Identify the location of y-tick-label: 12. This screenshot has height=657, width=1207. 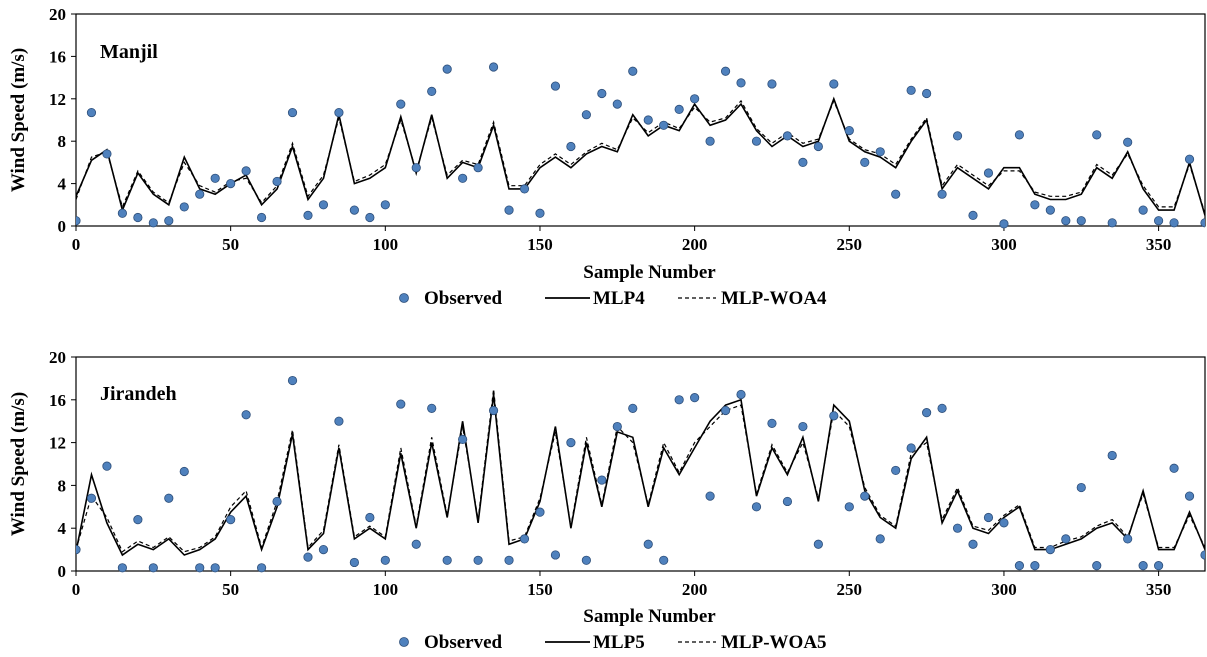
(57, 443).